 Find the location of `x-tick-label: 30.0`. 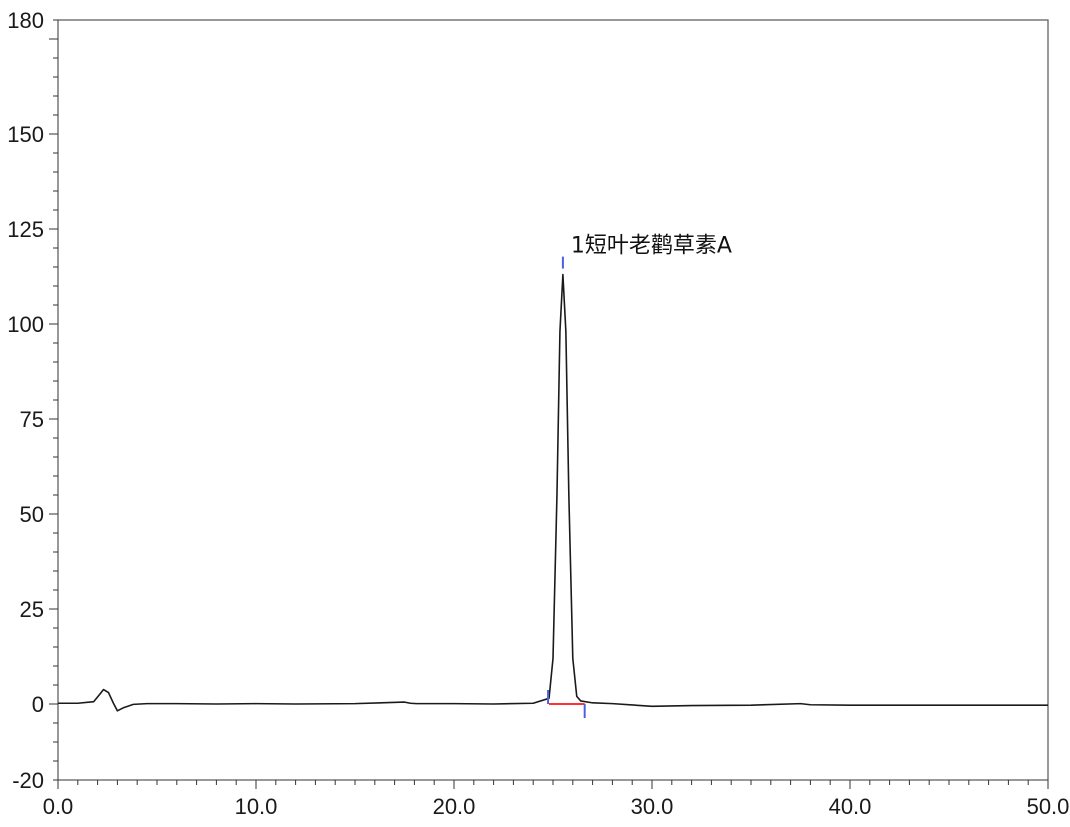

x-tick-label: 30.0 is located at coordinates (652, 806).